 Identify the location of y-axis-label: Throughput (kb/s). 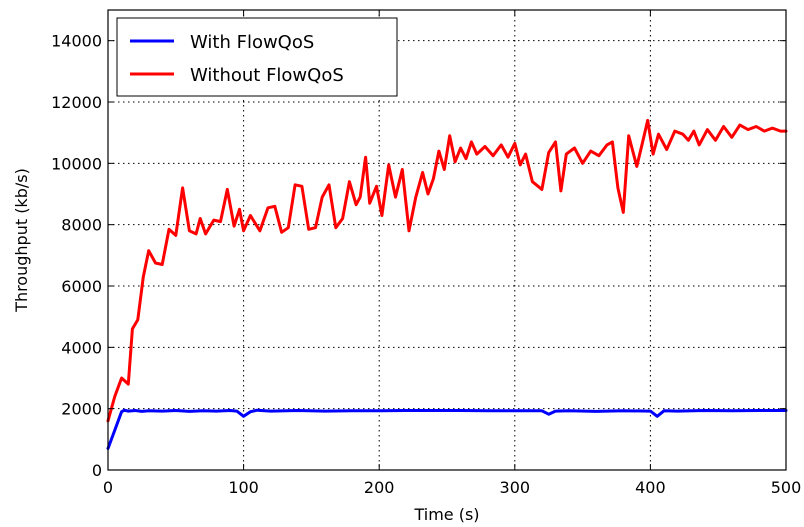
(21, 240).